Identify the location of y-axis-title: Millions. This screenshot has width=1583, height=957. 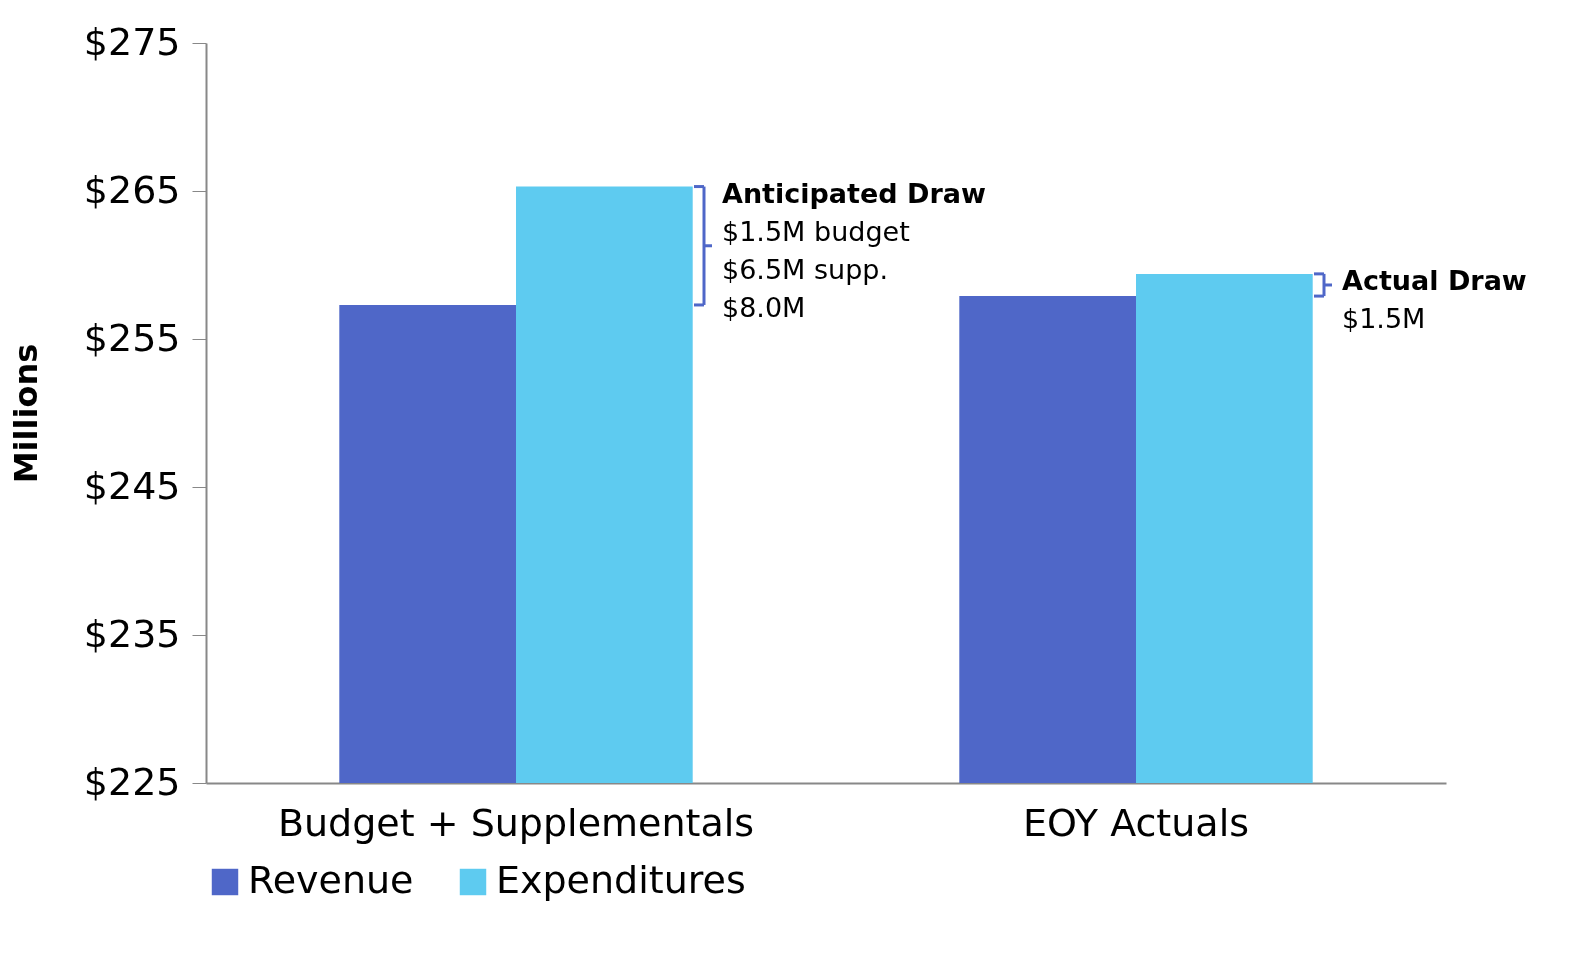
(25, 413).